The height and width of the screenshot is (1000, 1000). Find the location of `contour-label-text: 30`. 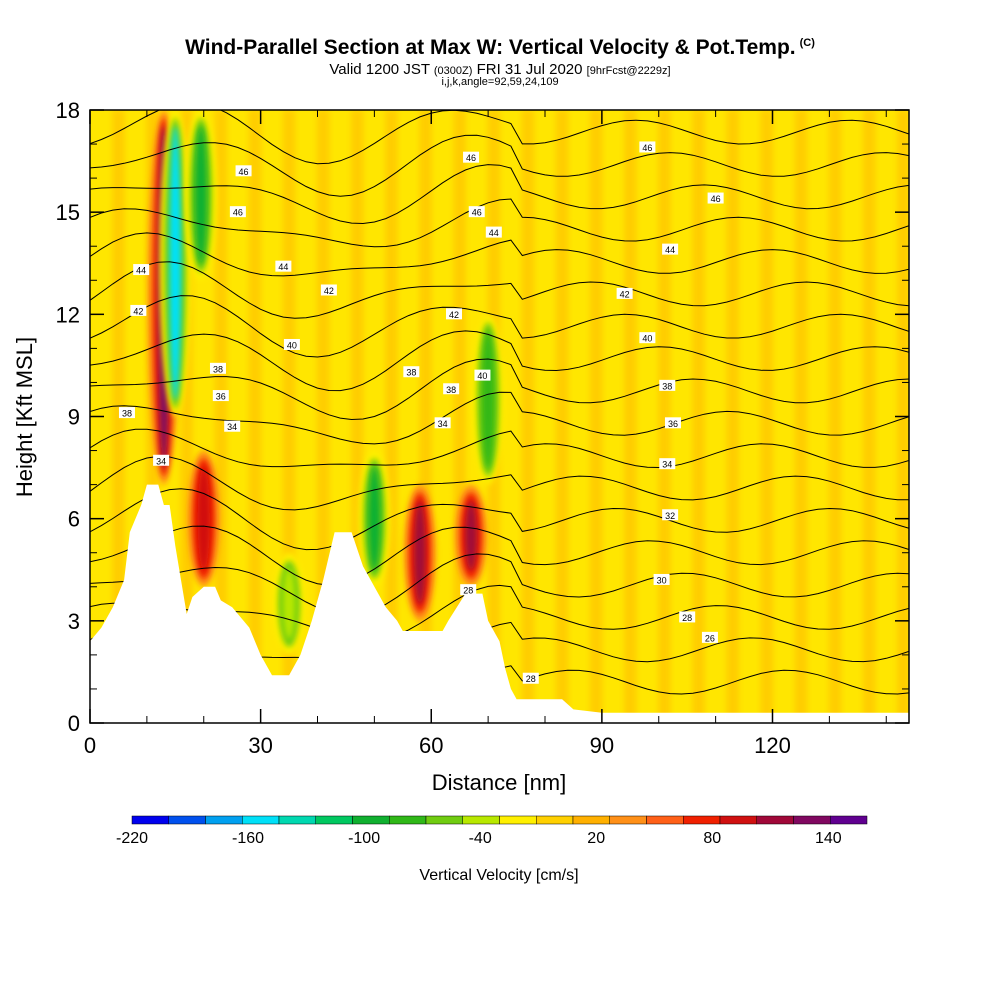

contour-label-text: 30 is located at coordinates (662, 580).